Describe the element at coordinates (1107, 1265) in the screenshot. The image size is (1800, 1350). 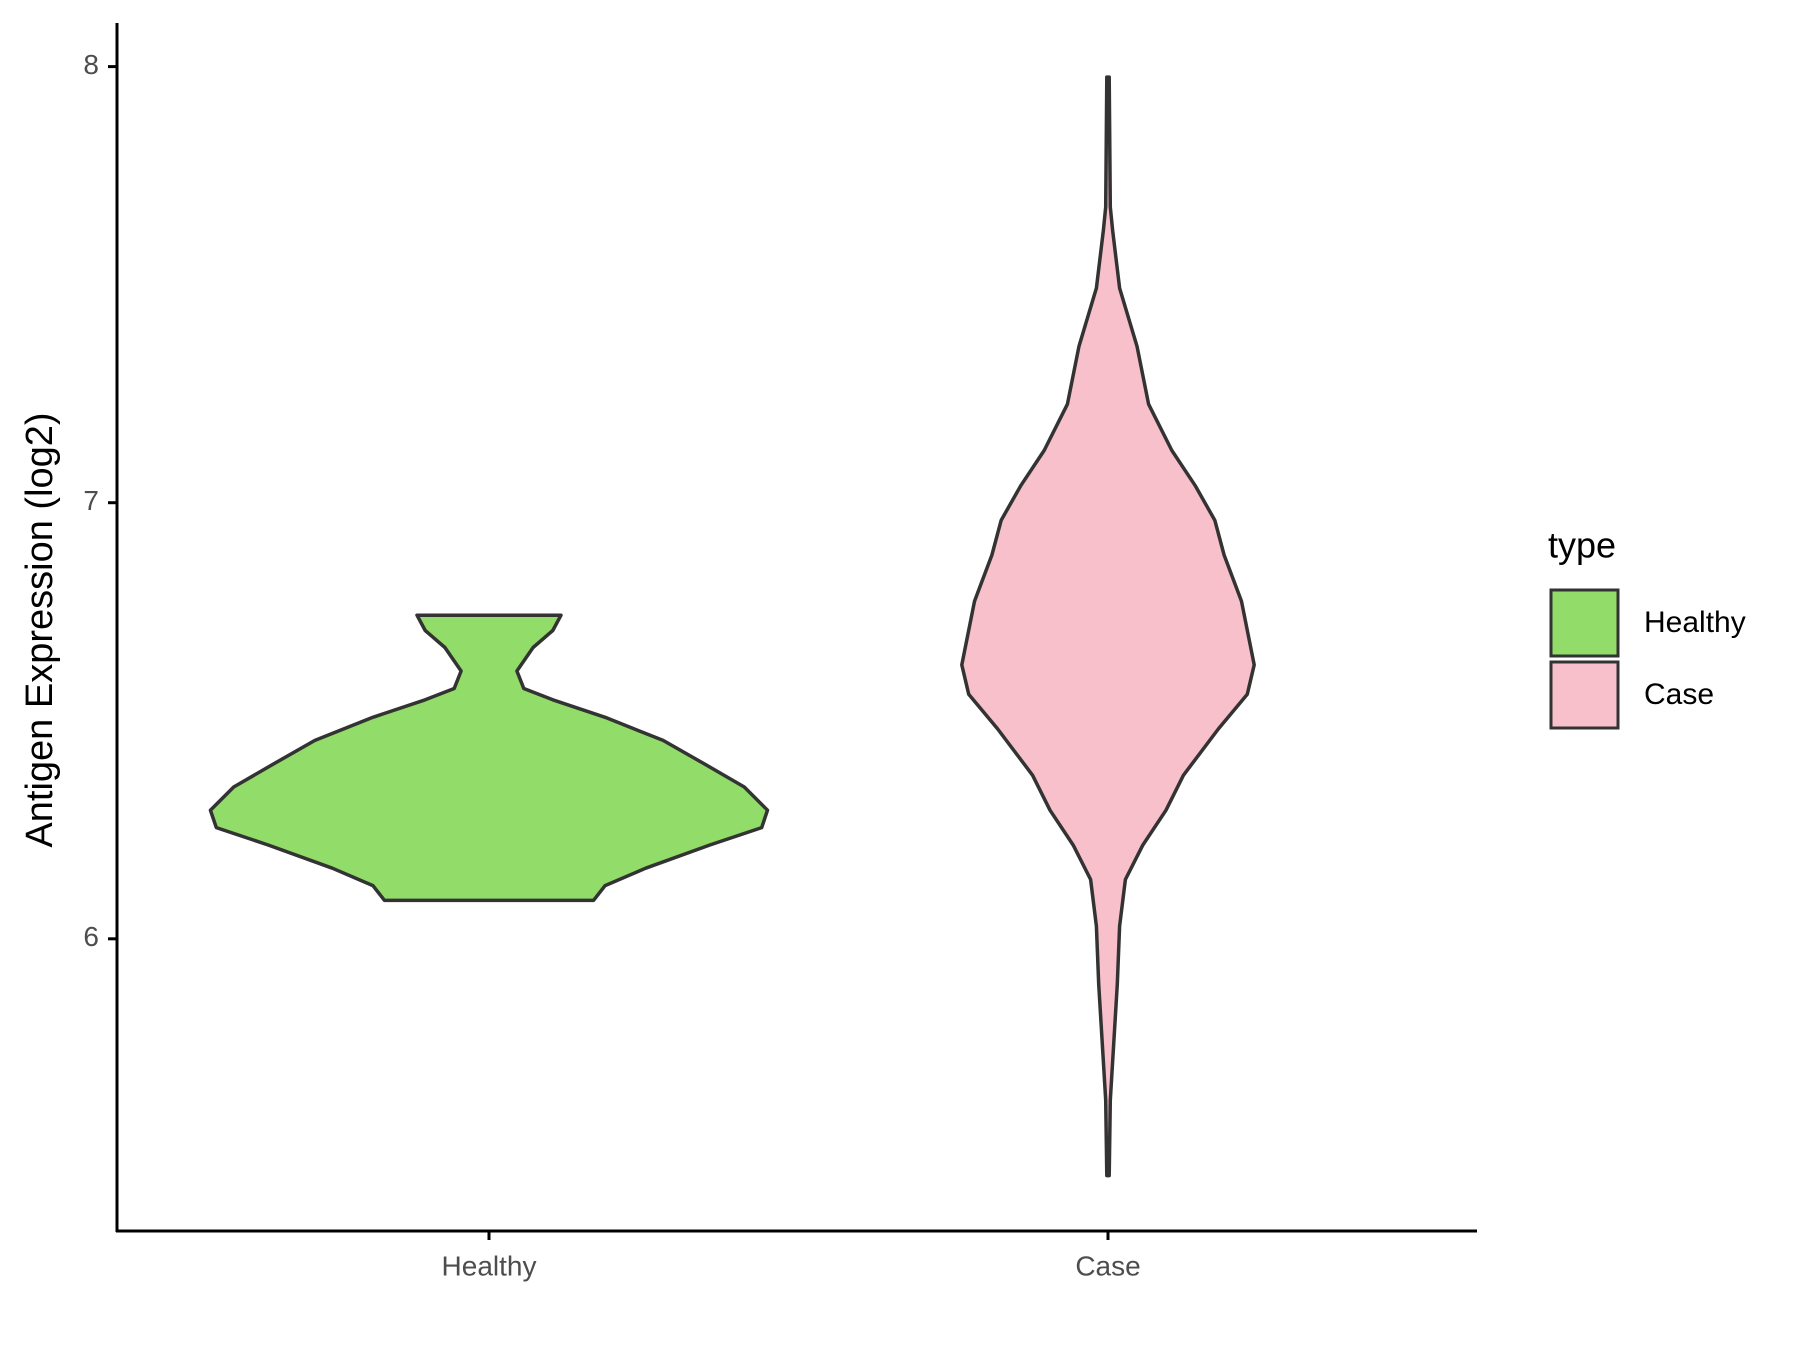
I see `x-tick-label: Case` at that location.